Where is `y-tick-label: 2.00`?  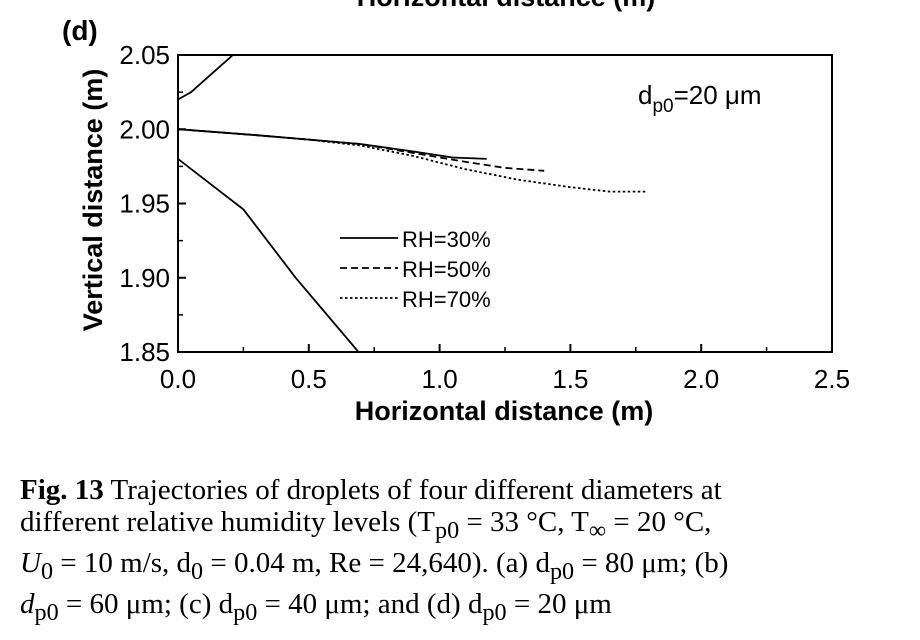
y-tick-label: 2.00 is located at coordinates (144, 129).